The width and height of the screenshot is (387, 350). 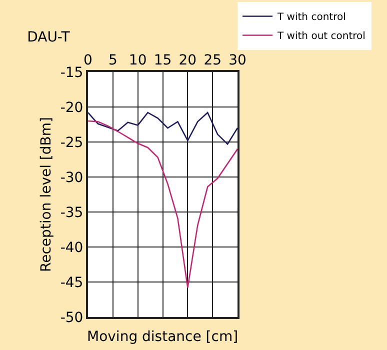 What do you see at coordinates (72, 282) in the screenshot?
I see `y-tick-label: -45` at bounding box center [72, 282].